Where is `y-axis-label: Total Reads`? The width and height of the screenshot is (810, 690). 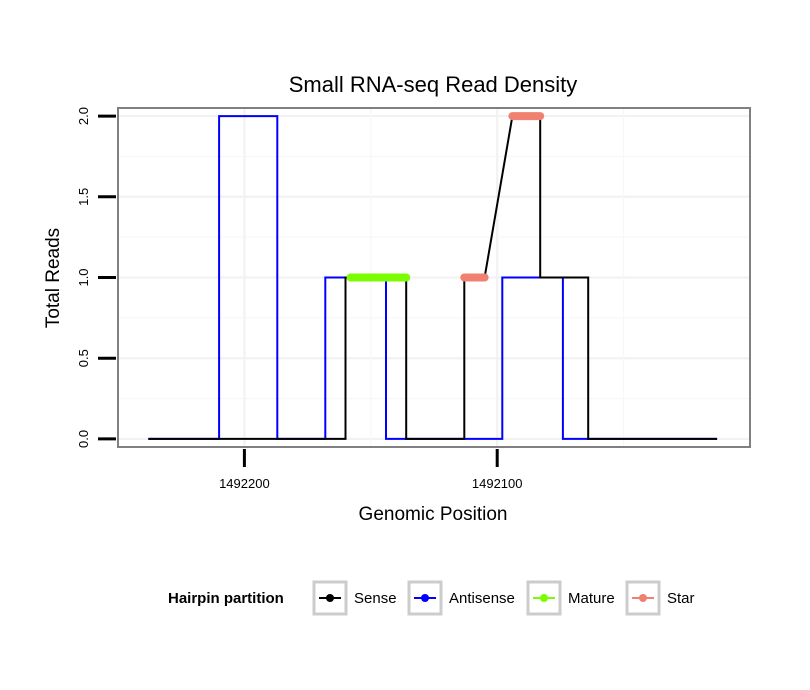
y-axis-label: Total Reads is located at coordinates (53, 278).